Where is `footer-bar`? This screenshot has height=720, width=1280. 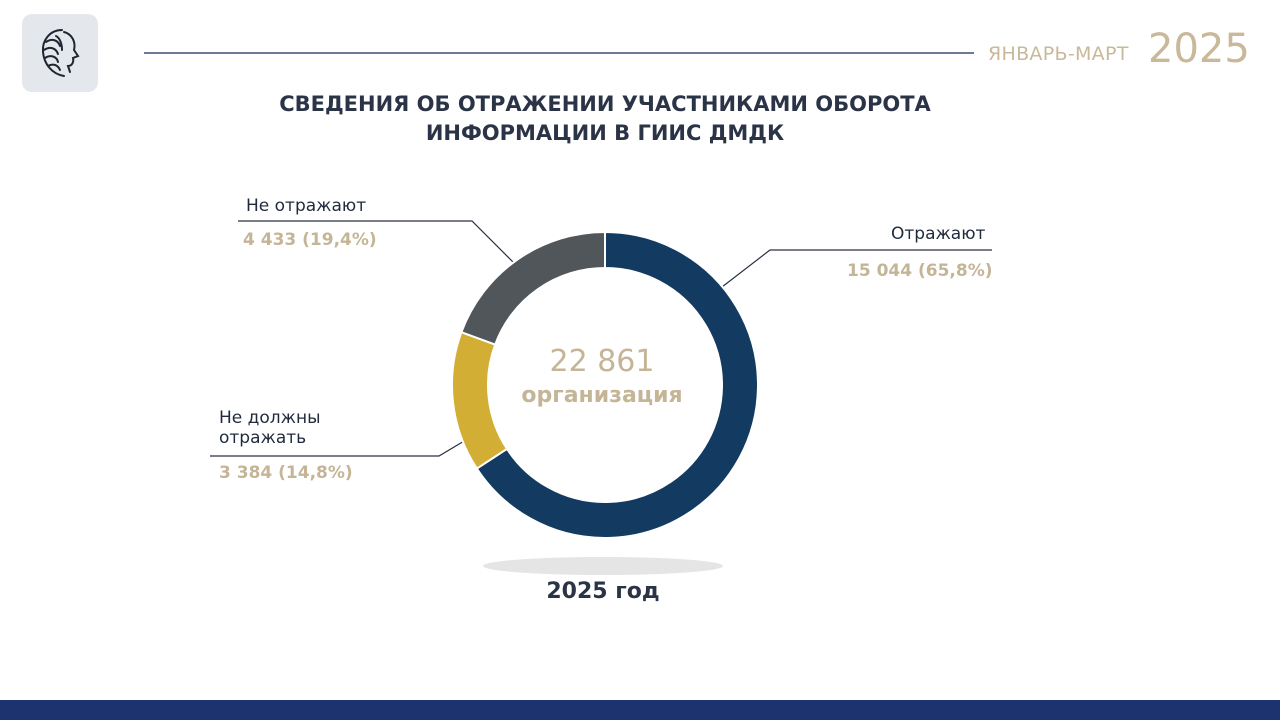
footer-bar is located at coordinates (640, 710).